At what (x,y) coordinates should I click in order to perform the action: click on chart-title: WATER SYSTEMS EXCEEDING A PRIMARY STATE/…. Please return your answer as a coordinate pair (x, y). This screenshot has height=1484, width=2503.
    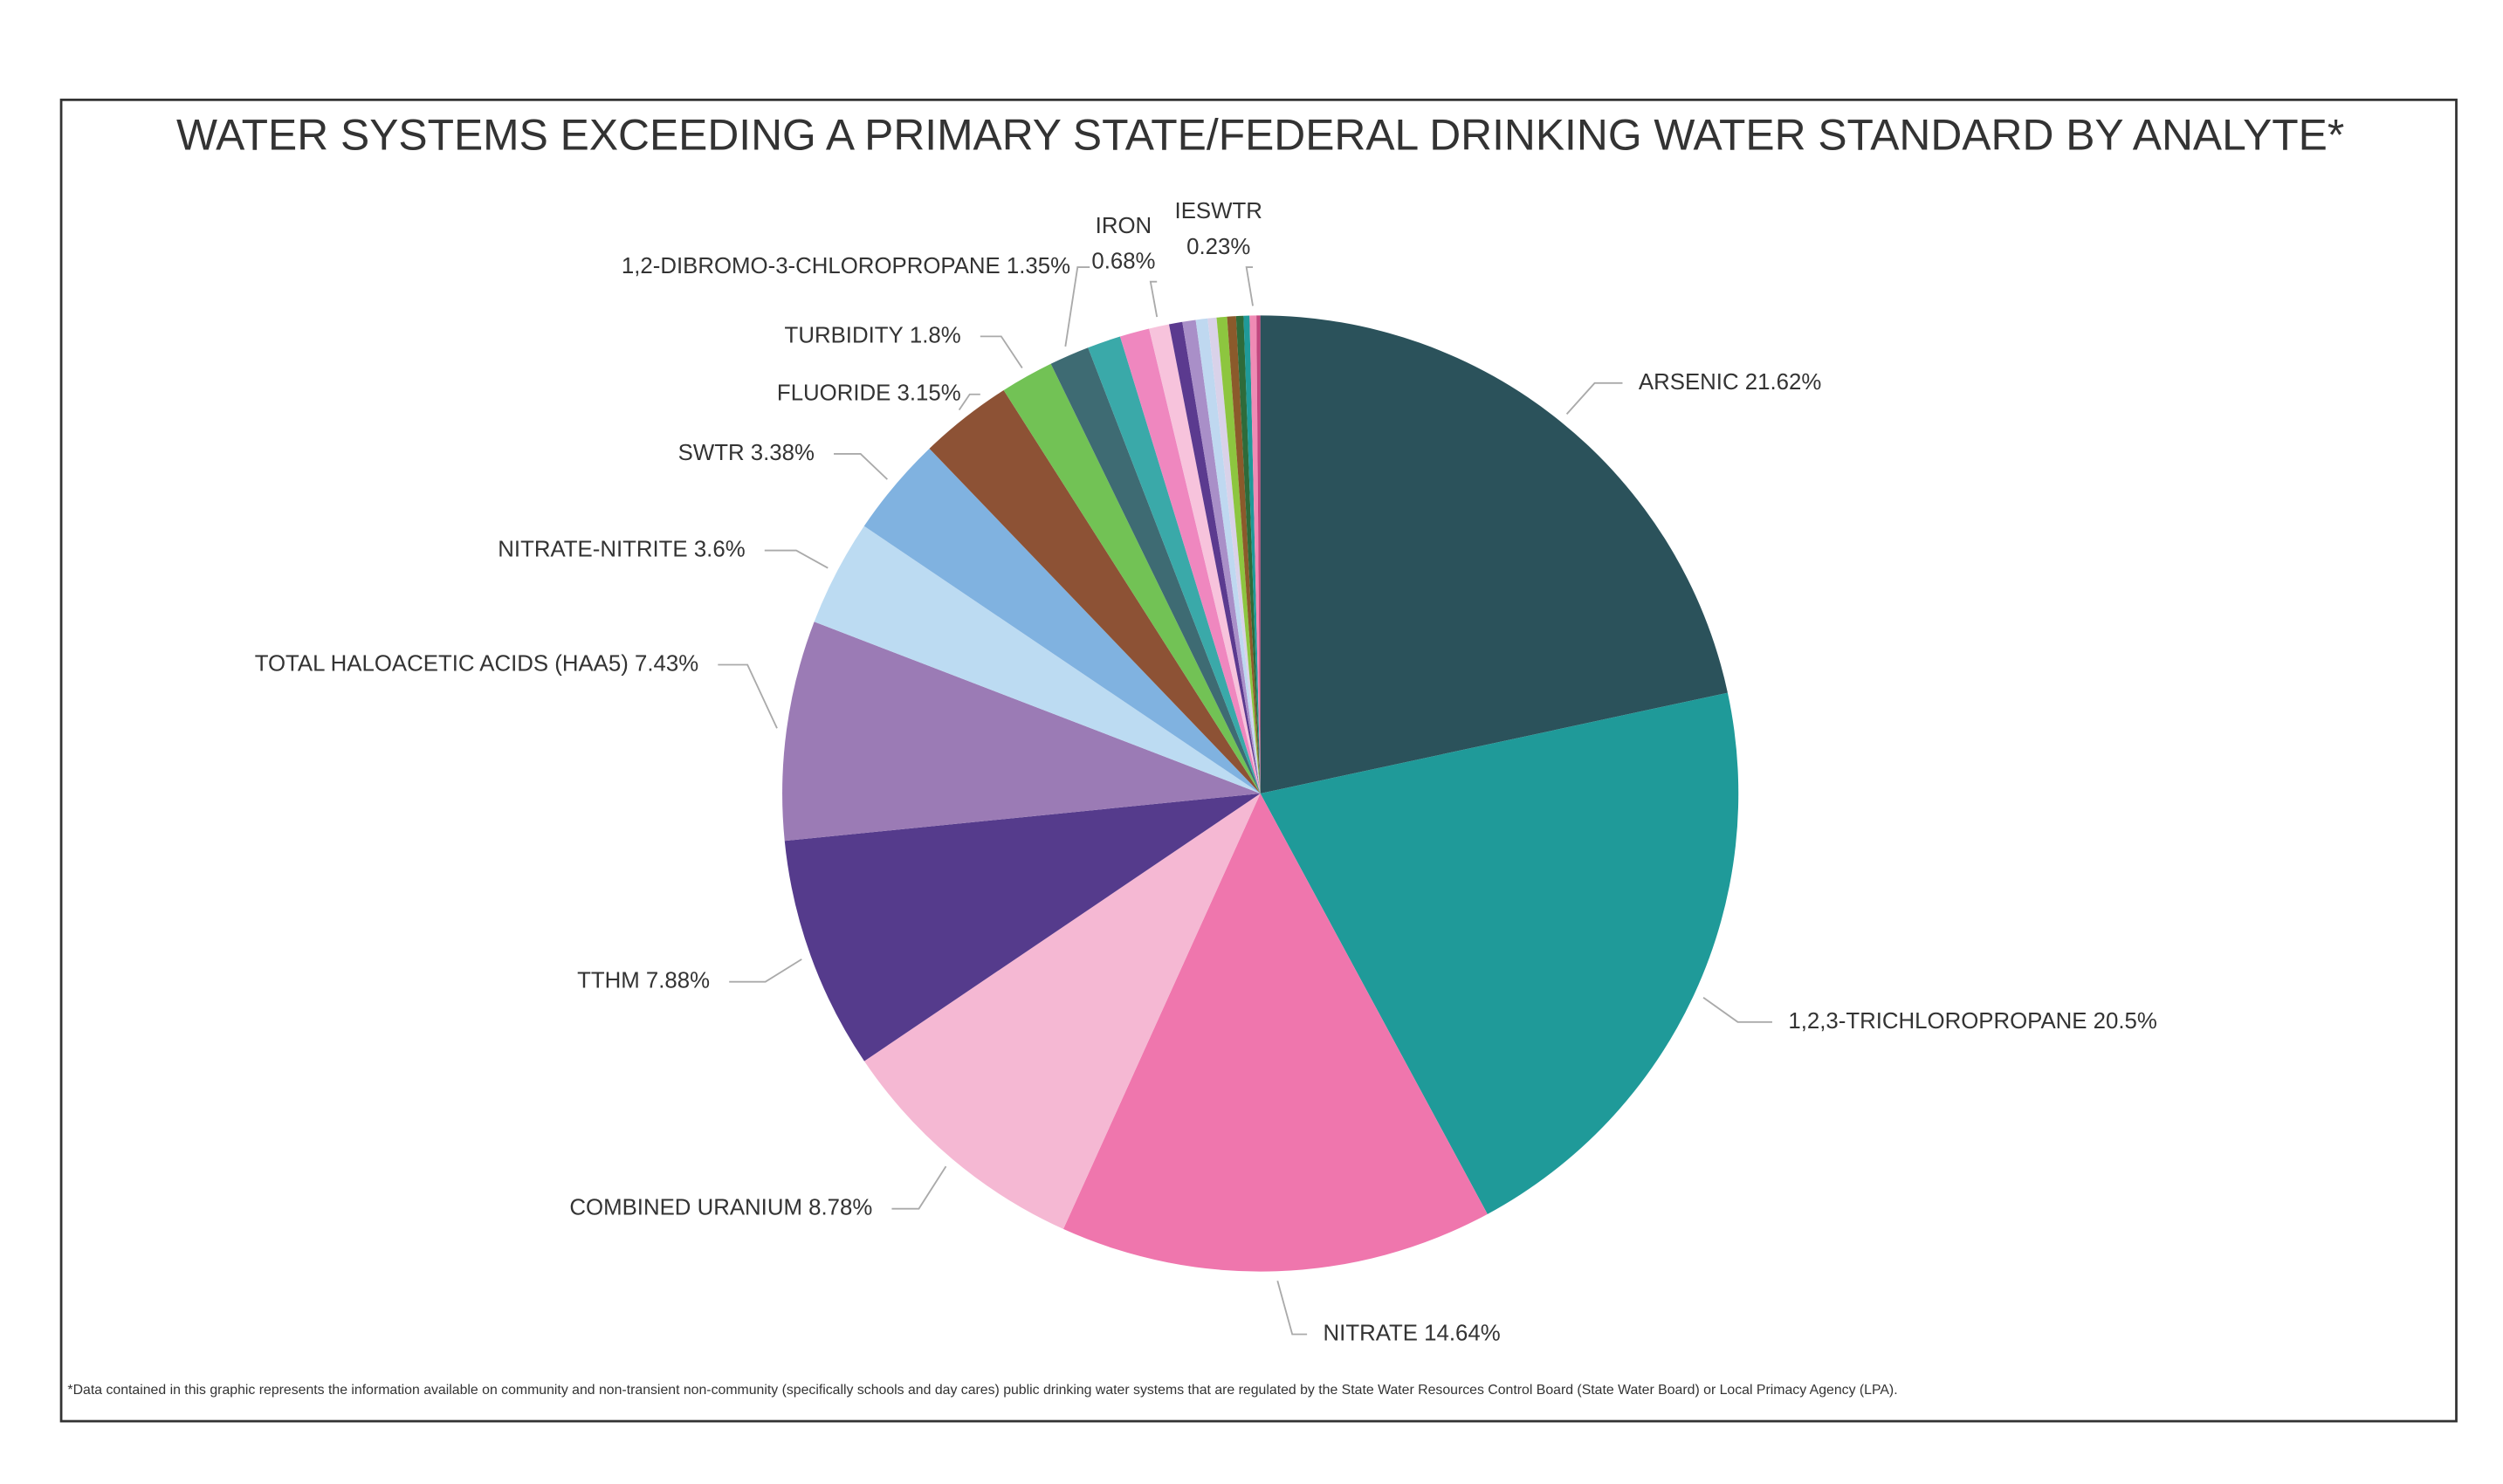
    Looking at the image, I should click on (1260, 135).